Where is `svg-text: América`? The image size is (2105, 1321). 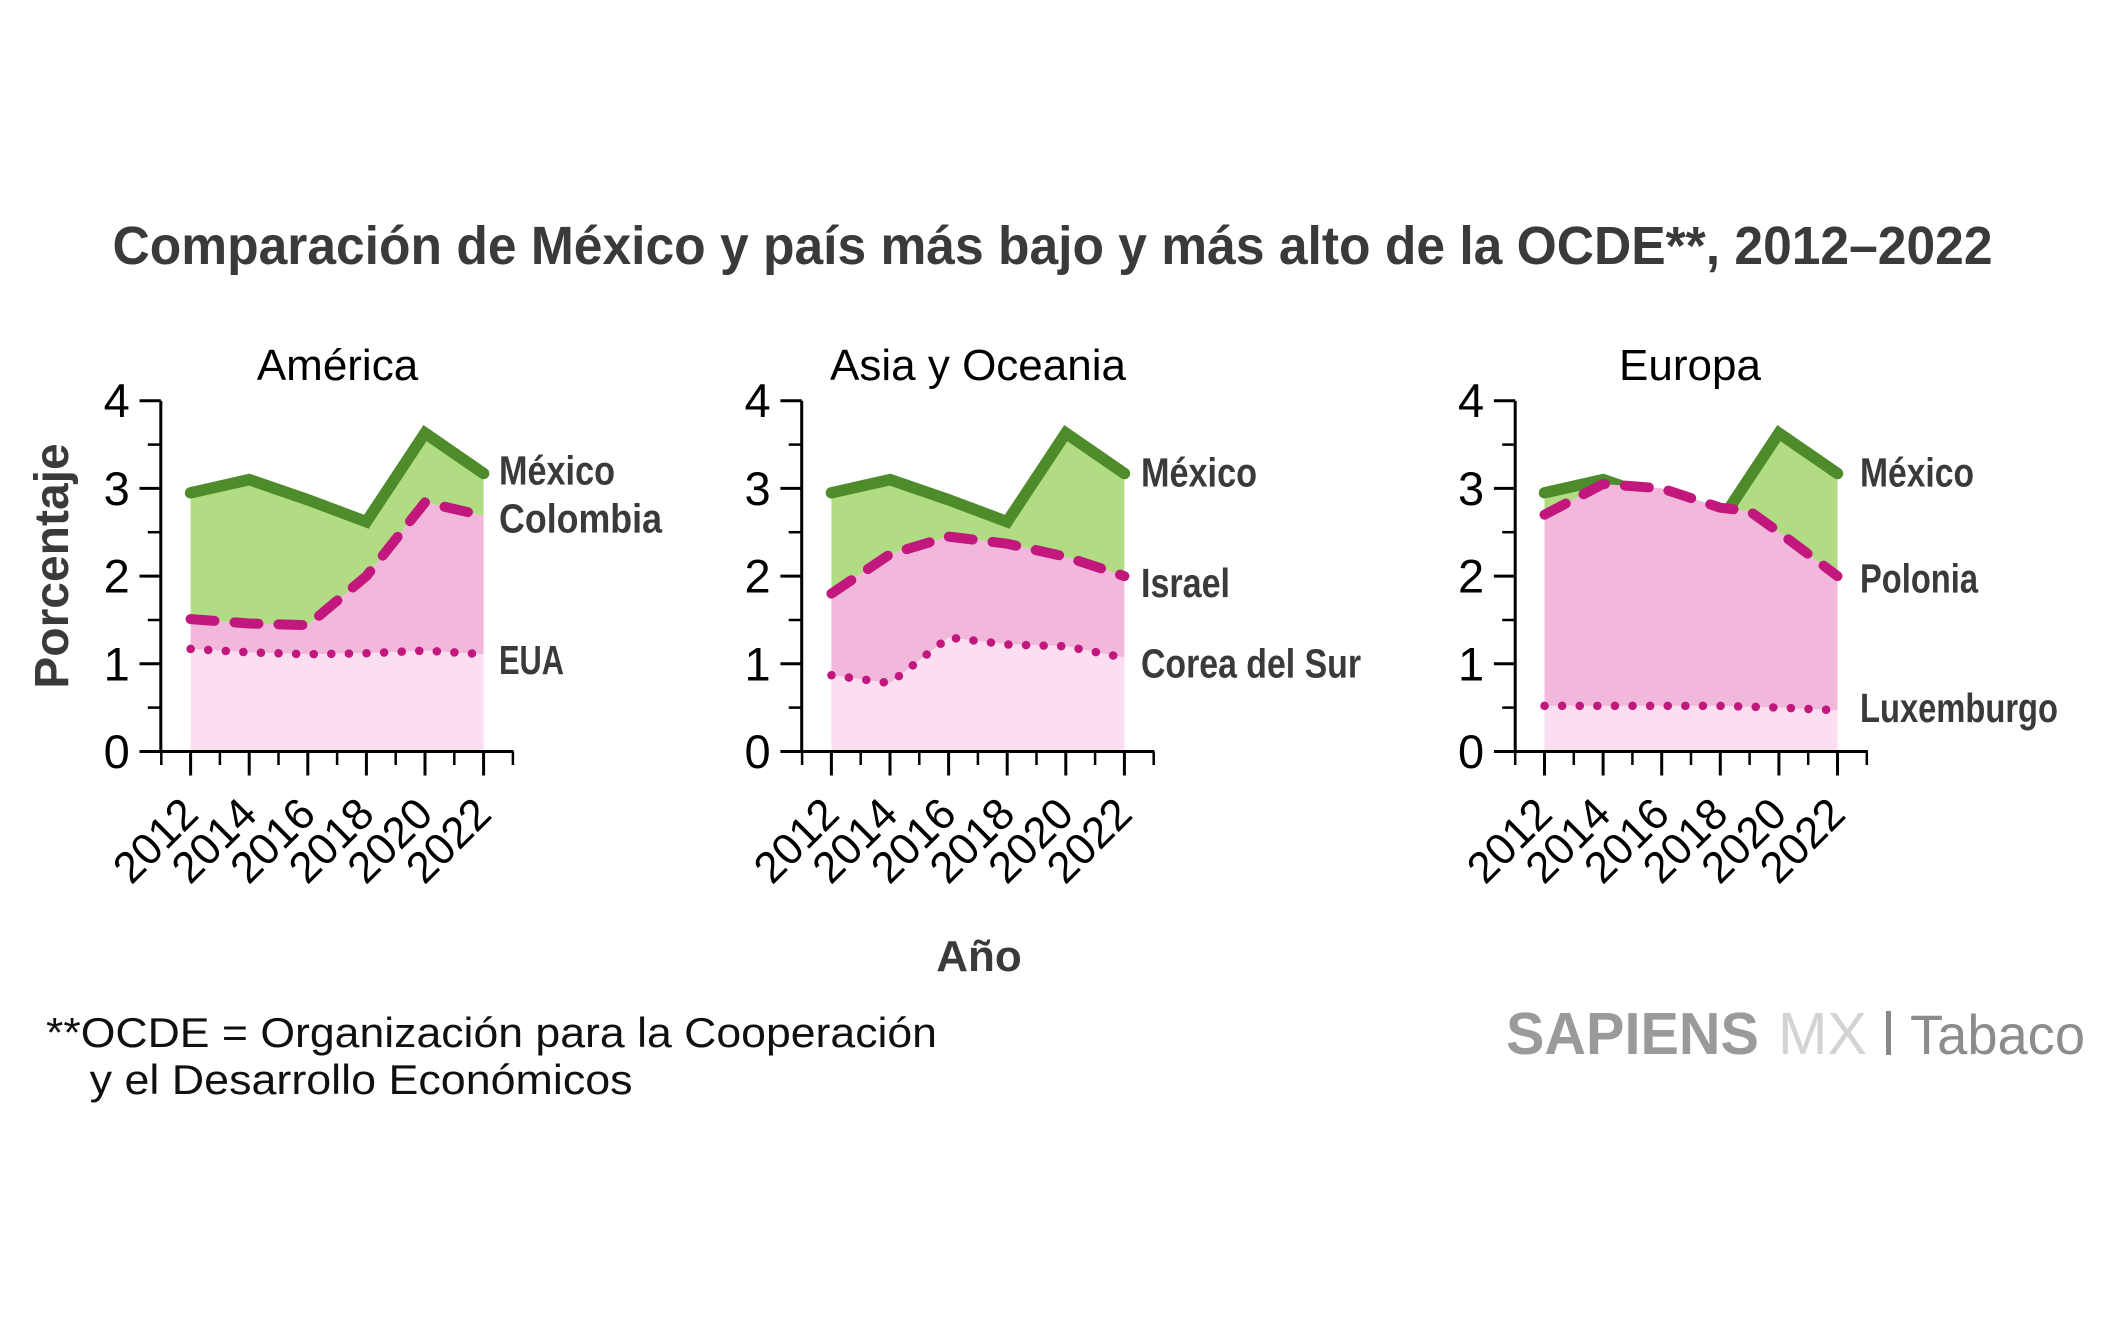 svg-text: América is located at coordinates (338, 365).